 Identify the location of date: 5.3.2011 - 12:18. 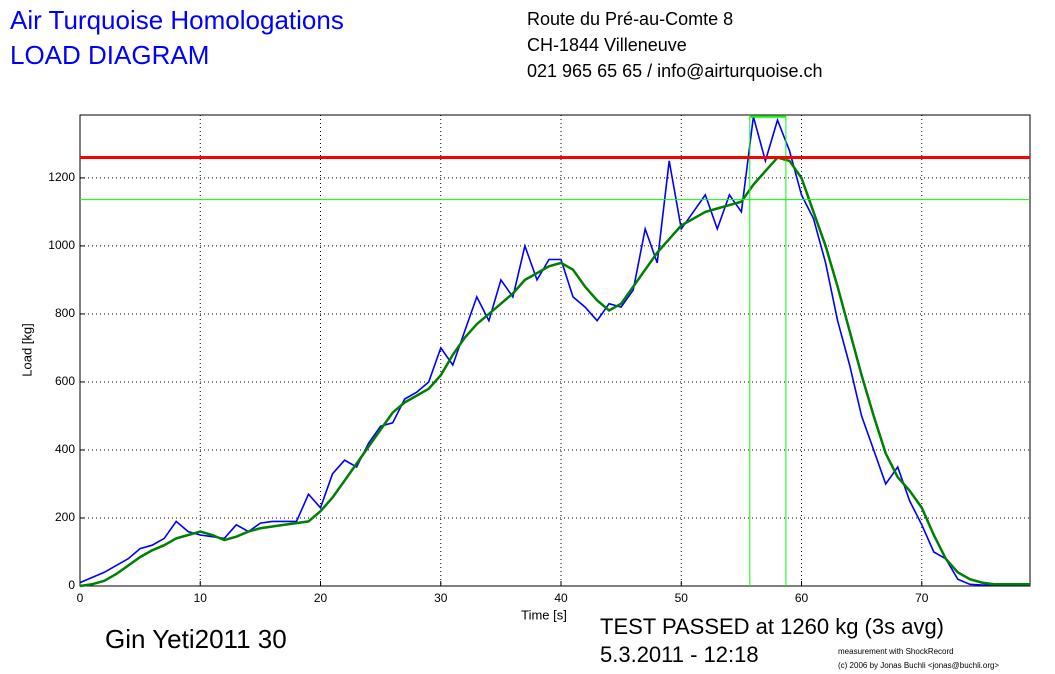
(679, 654).